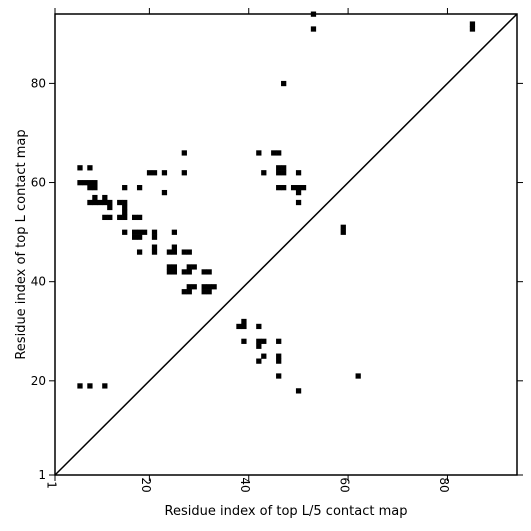 The width and height of the screenshot is (531, 531). What do you see at coordinates (21, 244) in the screenshot?
I see `y-axis-label: Residue index of top L contact map` at bounding box center [21, 244].